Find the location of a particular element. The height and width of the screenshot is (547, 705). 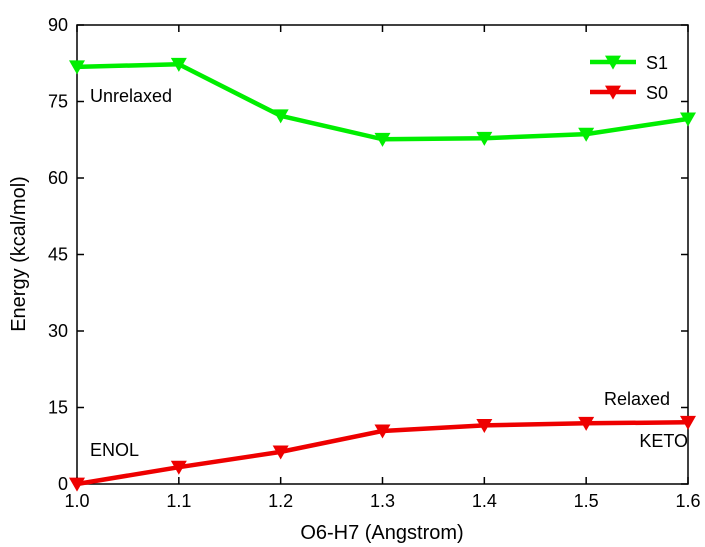

annotation-enol: ENOL is located at coordinates (114, 450).